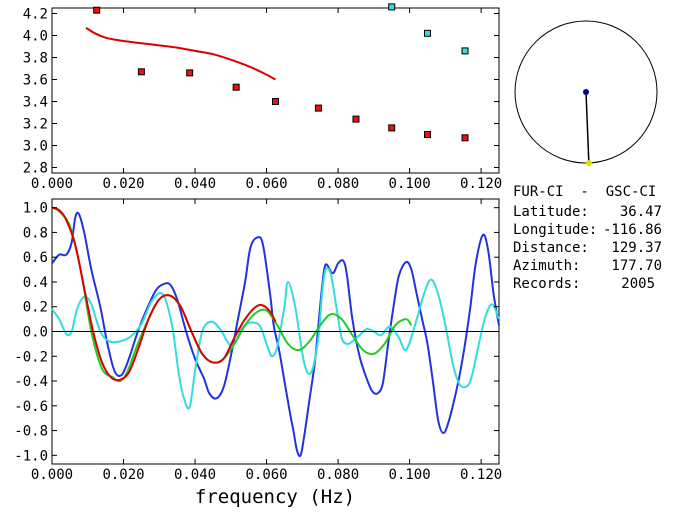  I want to click on latitude-label: Latitude:, so click(551, 212).